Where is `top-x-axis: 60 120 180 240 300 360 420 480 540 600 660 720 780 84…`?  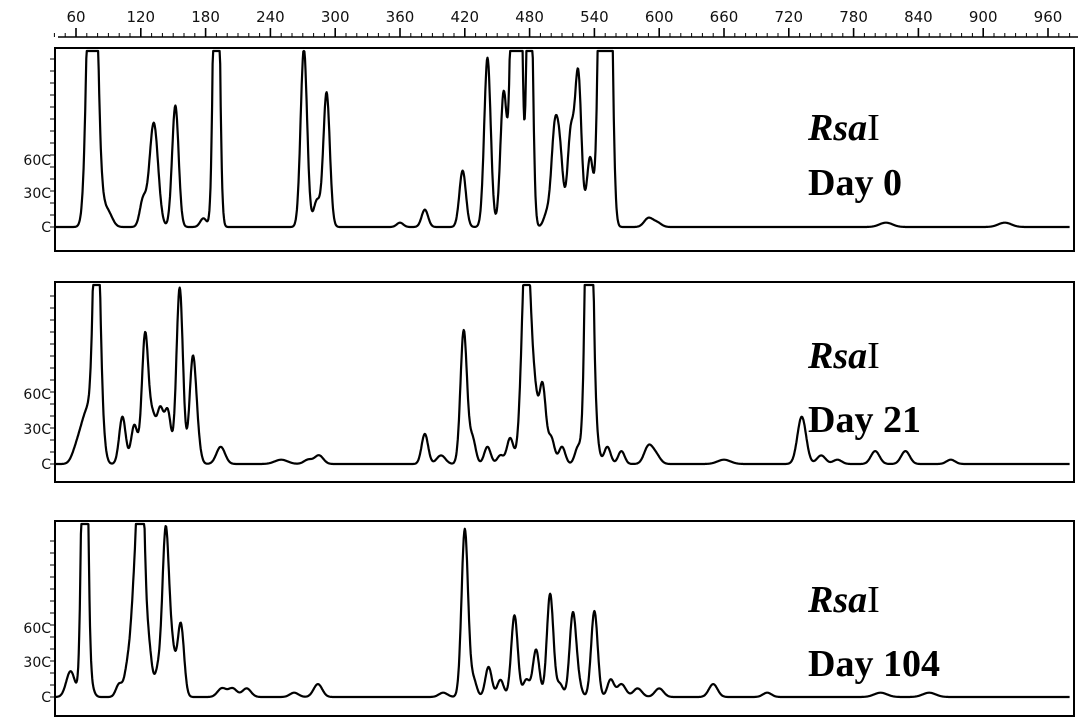
top-x-axis: 60 120 180 240 300 360 420 480 540 600 660 720 780 84… is located at coordinates (565, 23).